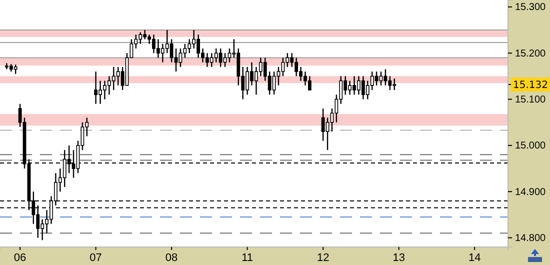  What do you see at coordinates (20, 258) in the screenshot?
I see `x-tick-label: 06` at bounding box center [20, 258].